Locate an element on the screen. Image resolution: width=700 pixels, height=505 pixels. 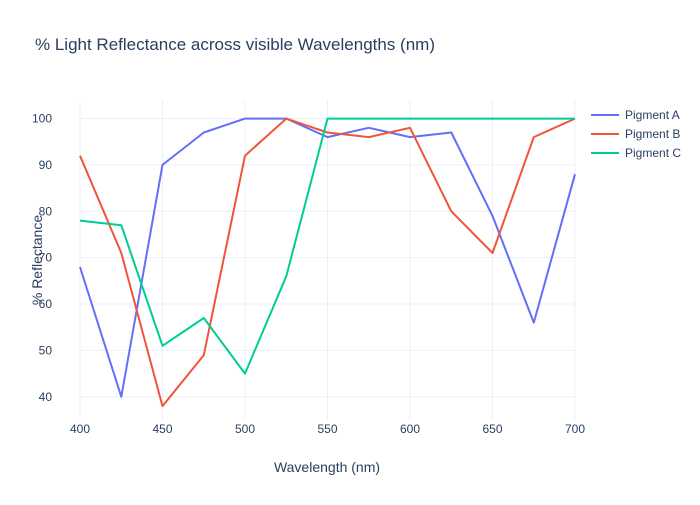
legend-label: Pigment C is located at coordinates (653, 153).